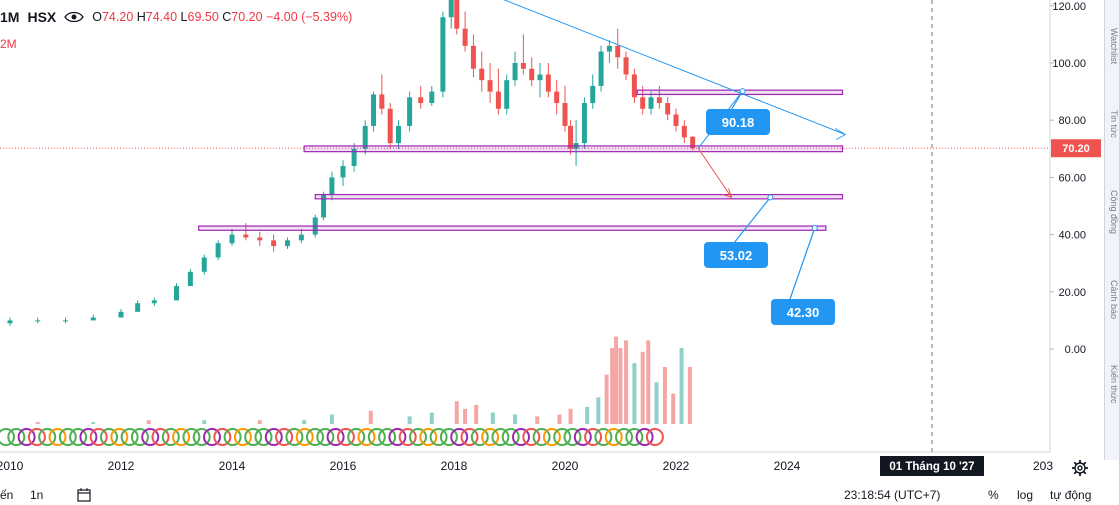 This screenshot has width=1119, height=505. Describe the element at coordinates (1075, 350) in the screenshot. I see `price-tick-label: 0.00` at that location.